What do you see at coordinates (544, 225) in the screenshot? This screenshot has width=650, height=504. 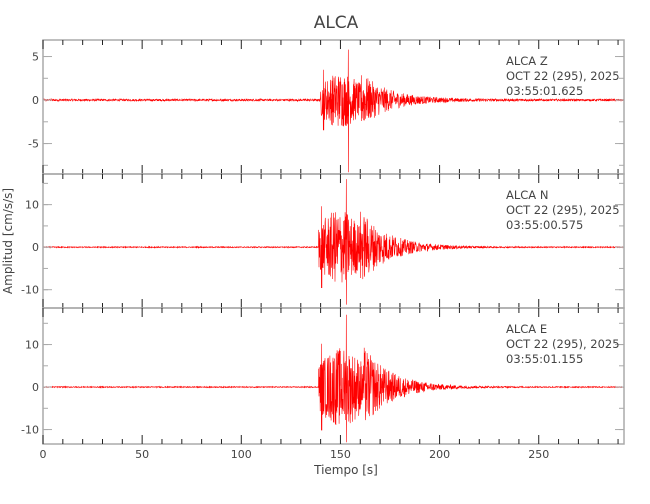 I see `start-time-label: 03:55:00.575` at bounding box center [544, 225].